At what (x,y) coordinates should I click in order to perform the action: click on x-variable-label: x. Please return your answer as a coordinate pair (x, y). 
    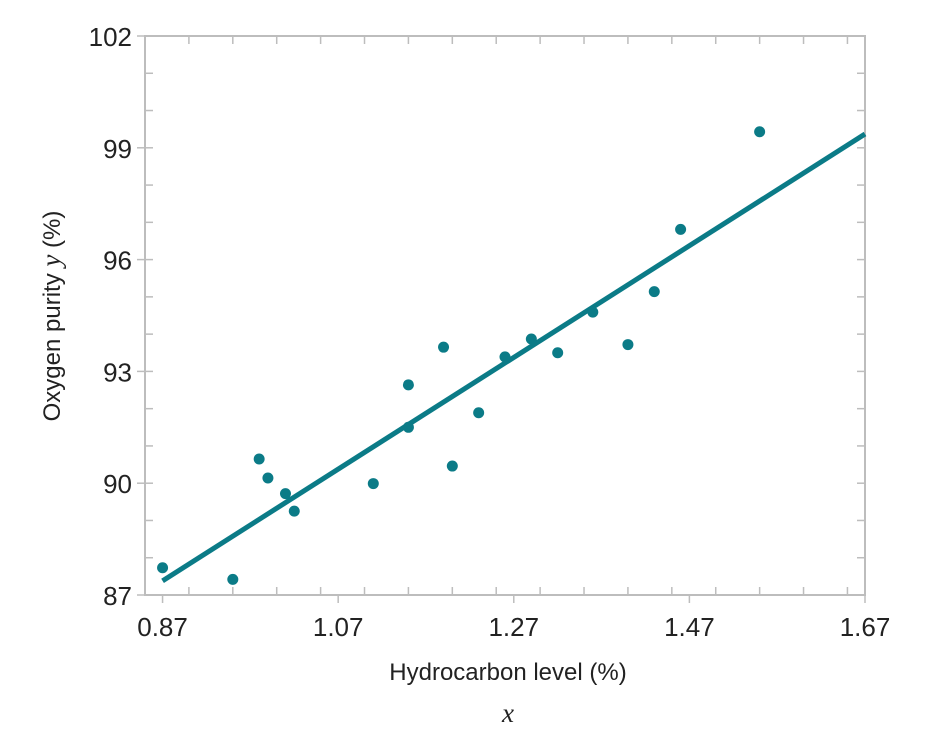
    Looking at the image, I should click on (507, 713).